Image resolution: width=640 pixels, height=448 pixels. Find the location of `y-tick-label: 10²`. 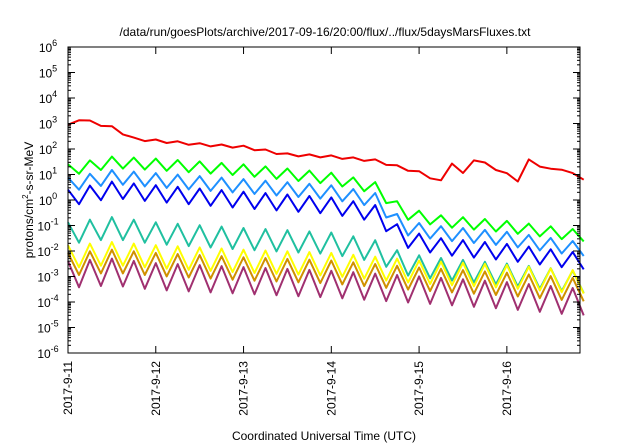

y-tick-label: 10² is located at coordinates (48, 148).